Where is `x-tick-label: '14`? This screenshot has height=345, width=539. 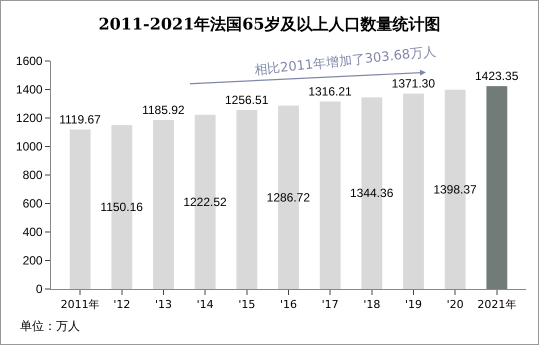 x-tick-label: '14 is located at coordinates (205, 305).